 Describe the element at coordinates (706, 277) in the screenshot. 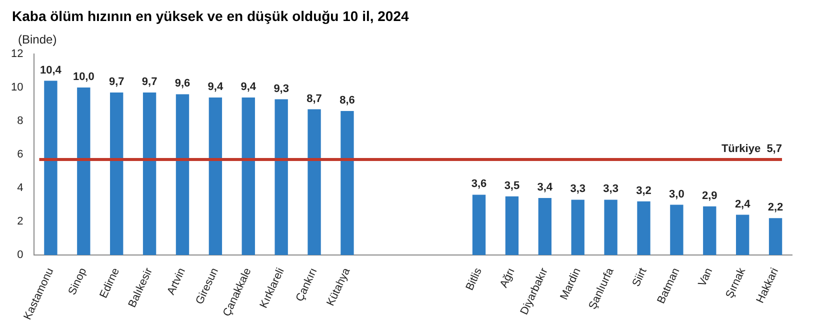

I see `x-tick-label: Van` at that location.